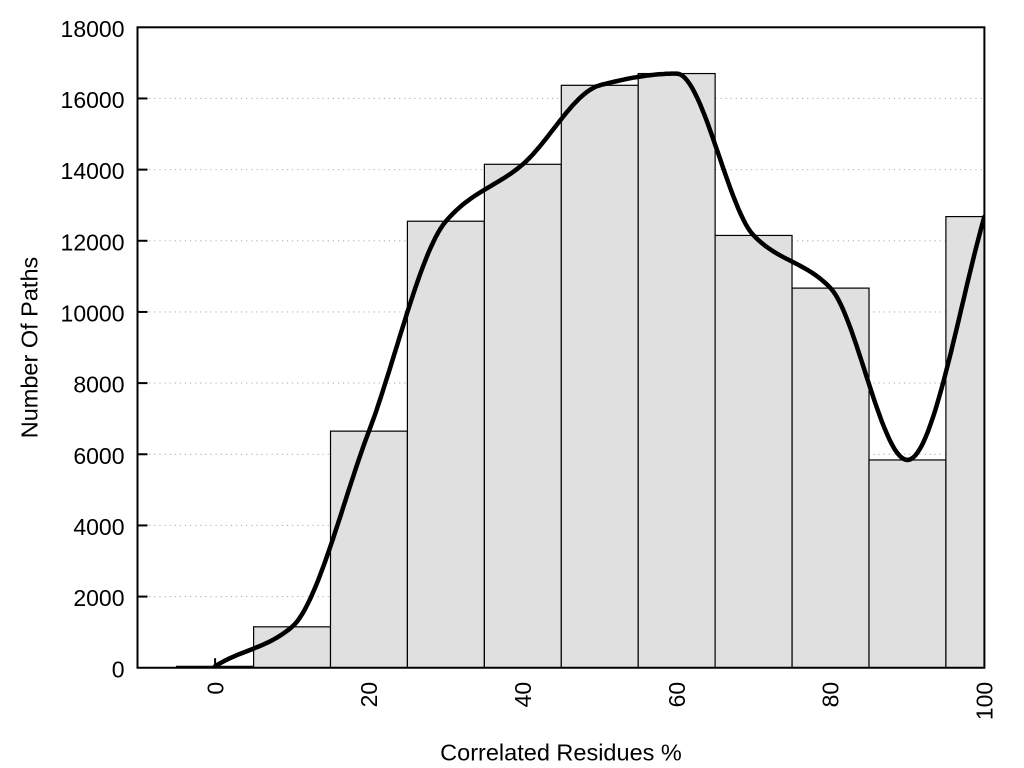 This screenshot has height=768, width=1024. What do you see at coordinates (29, 348) in the screenshot?
I see `svg-text: Number Of Paths` at bounding box center [29, 348].